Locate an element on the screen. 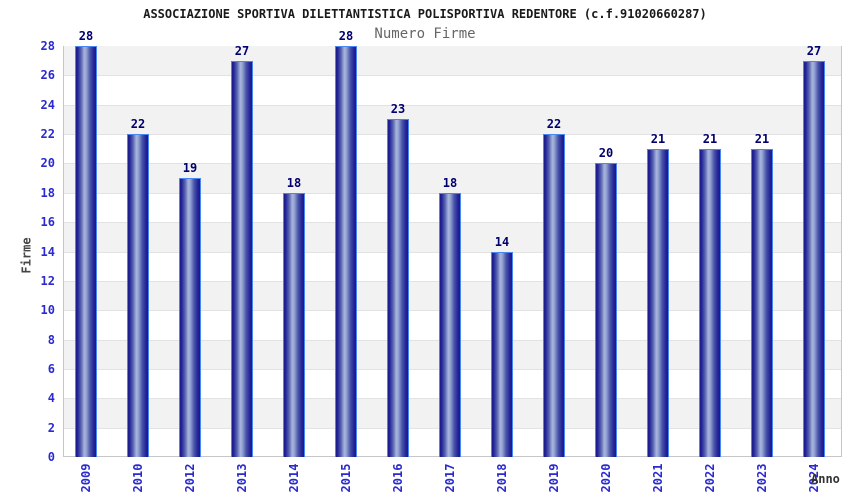 The width and height of the screenshot is (850, 500). y-tick-label: 14 is located at coordinates (47, 252).